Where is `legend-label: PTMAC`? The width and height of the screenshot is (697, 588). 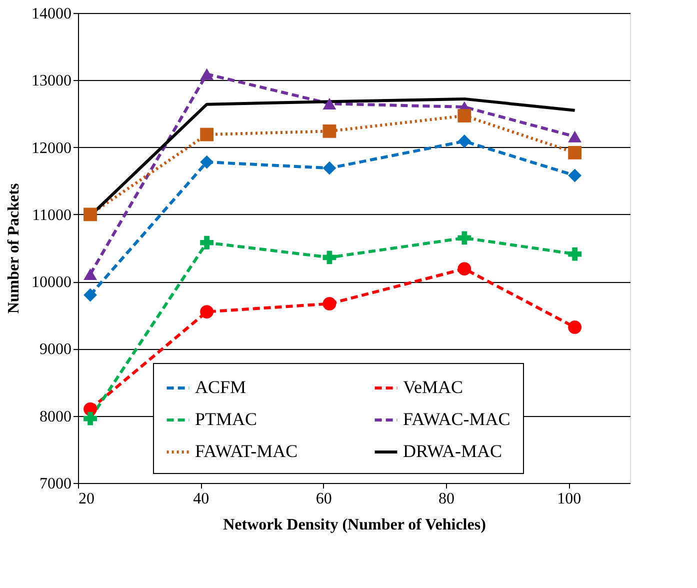
legend-label: PTMAC is located at coordinates (226, 419).